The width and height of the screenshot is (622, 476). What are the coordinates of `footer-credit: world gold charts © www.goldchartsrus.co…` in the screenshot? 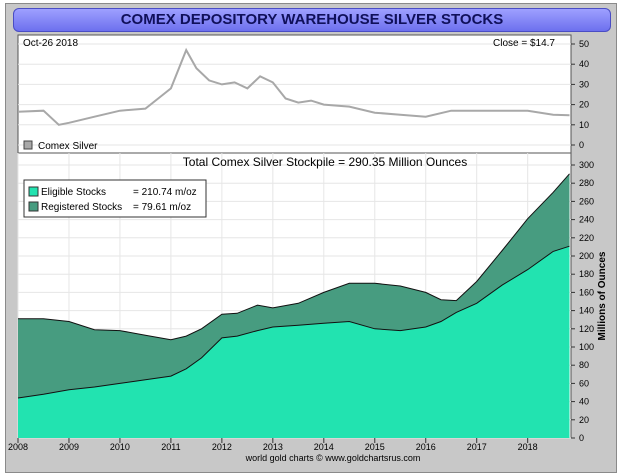 It's located at (333, 458).